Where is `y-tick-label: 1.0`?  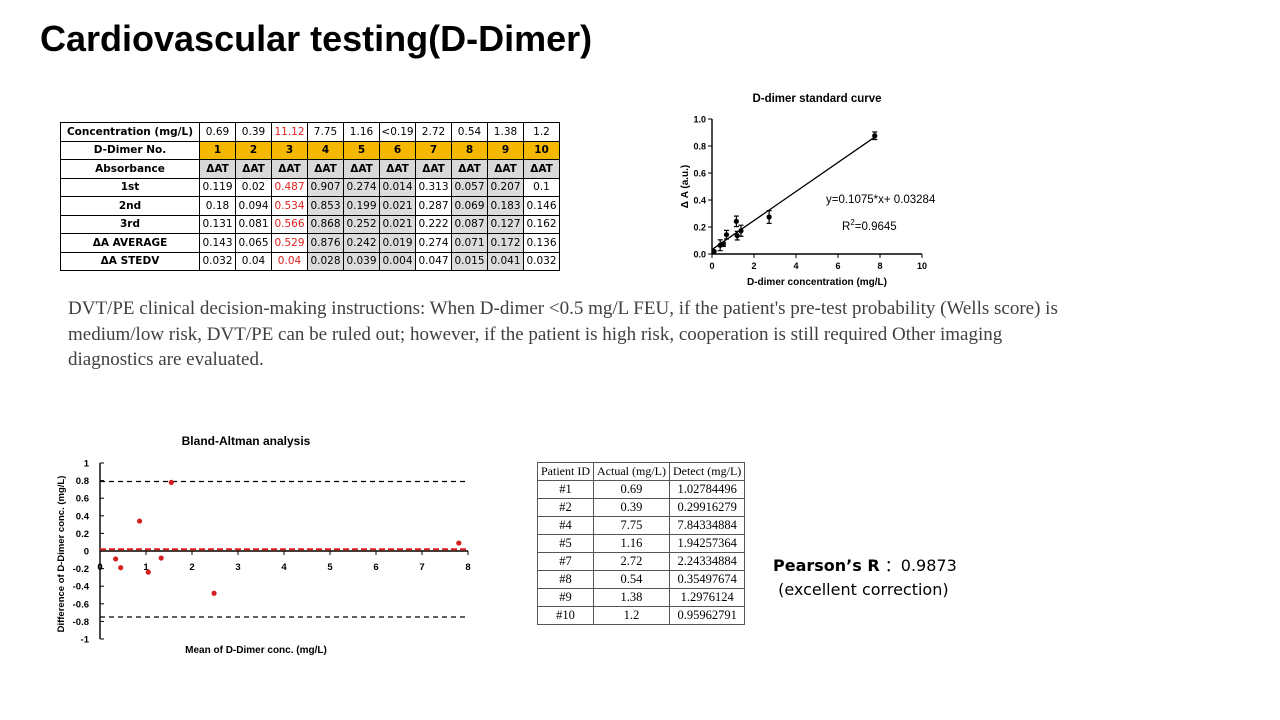
y-tick-label: 1.0 is located at coordinates (699, 120).